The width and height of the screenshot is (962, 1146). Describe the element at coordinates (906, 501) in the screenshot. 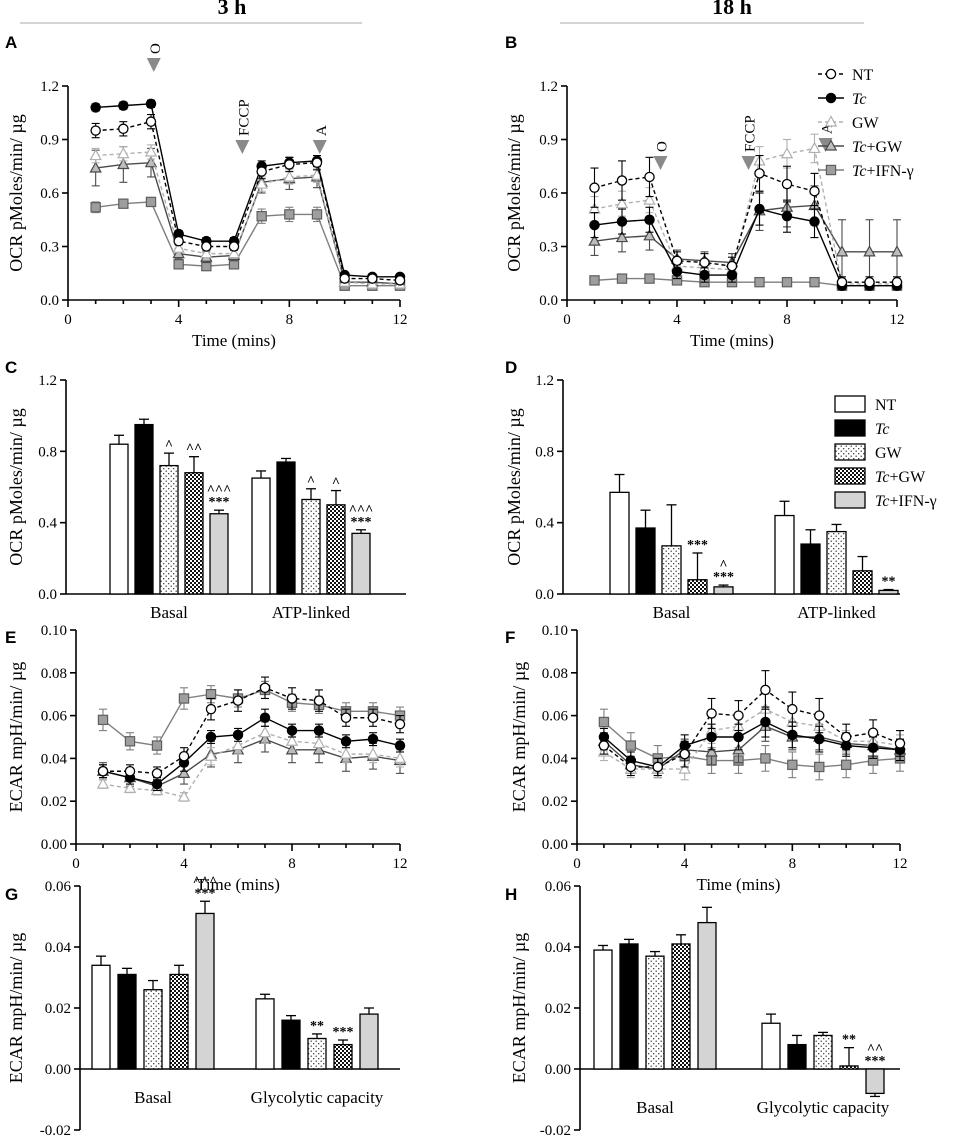

I see `legend-label: Tc+IFN-γ` at that location.